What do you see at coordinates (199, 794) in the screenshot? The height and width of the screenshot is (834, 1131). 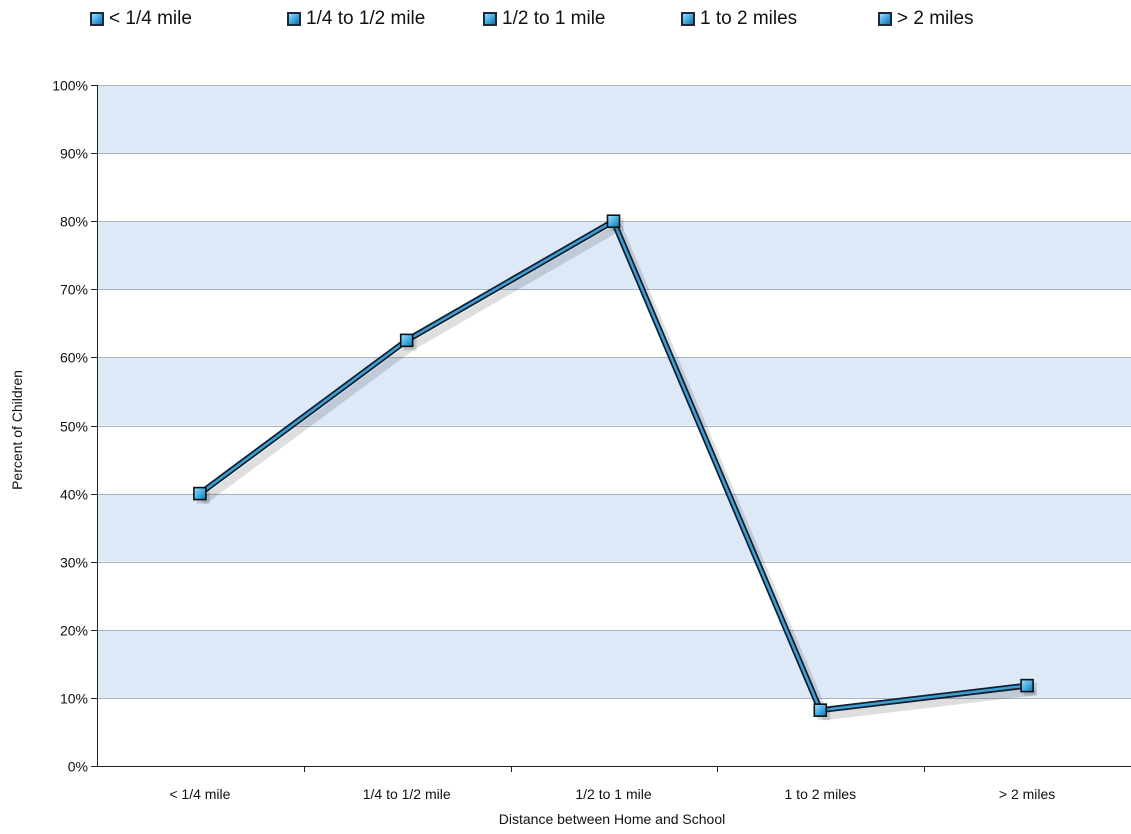 I see `x-tick-label: < 1/4 mile` at bounding box center [199, 794].